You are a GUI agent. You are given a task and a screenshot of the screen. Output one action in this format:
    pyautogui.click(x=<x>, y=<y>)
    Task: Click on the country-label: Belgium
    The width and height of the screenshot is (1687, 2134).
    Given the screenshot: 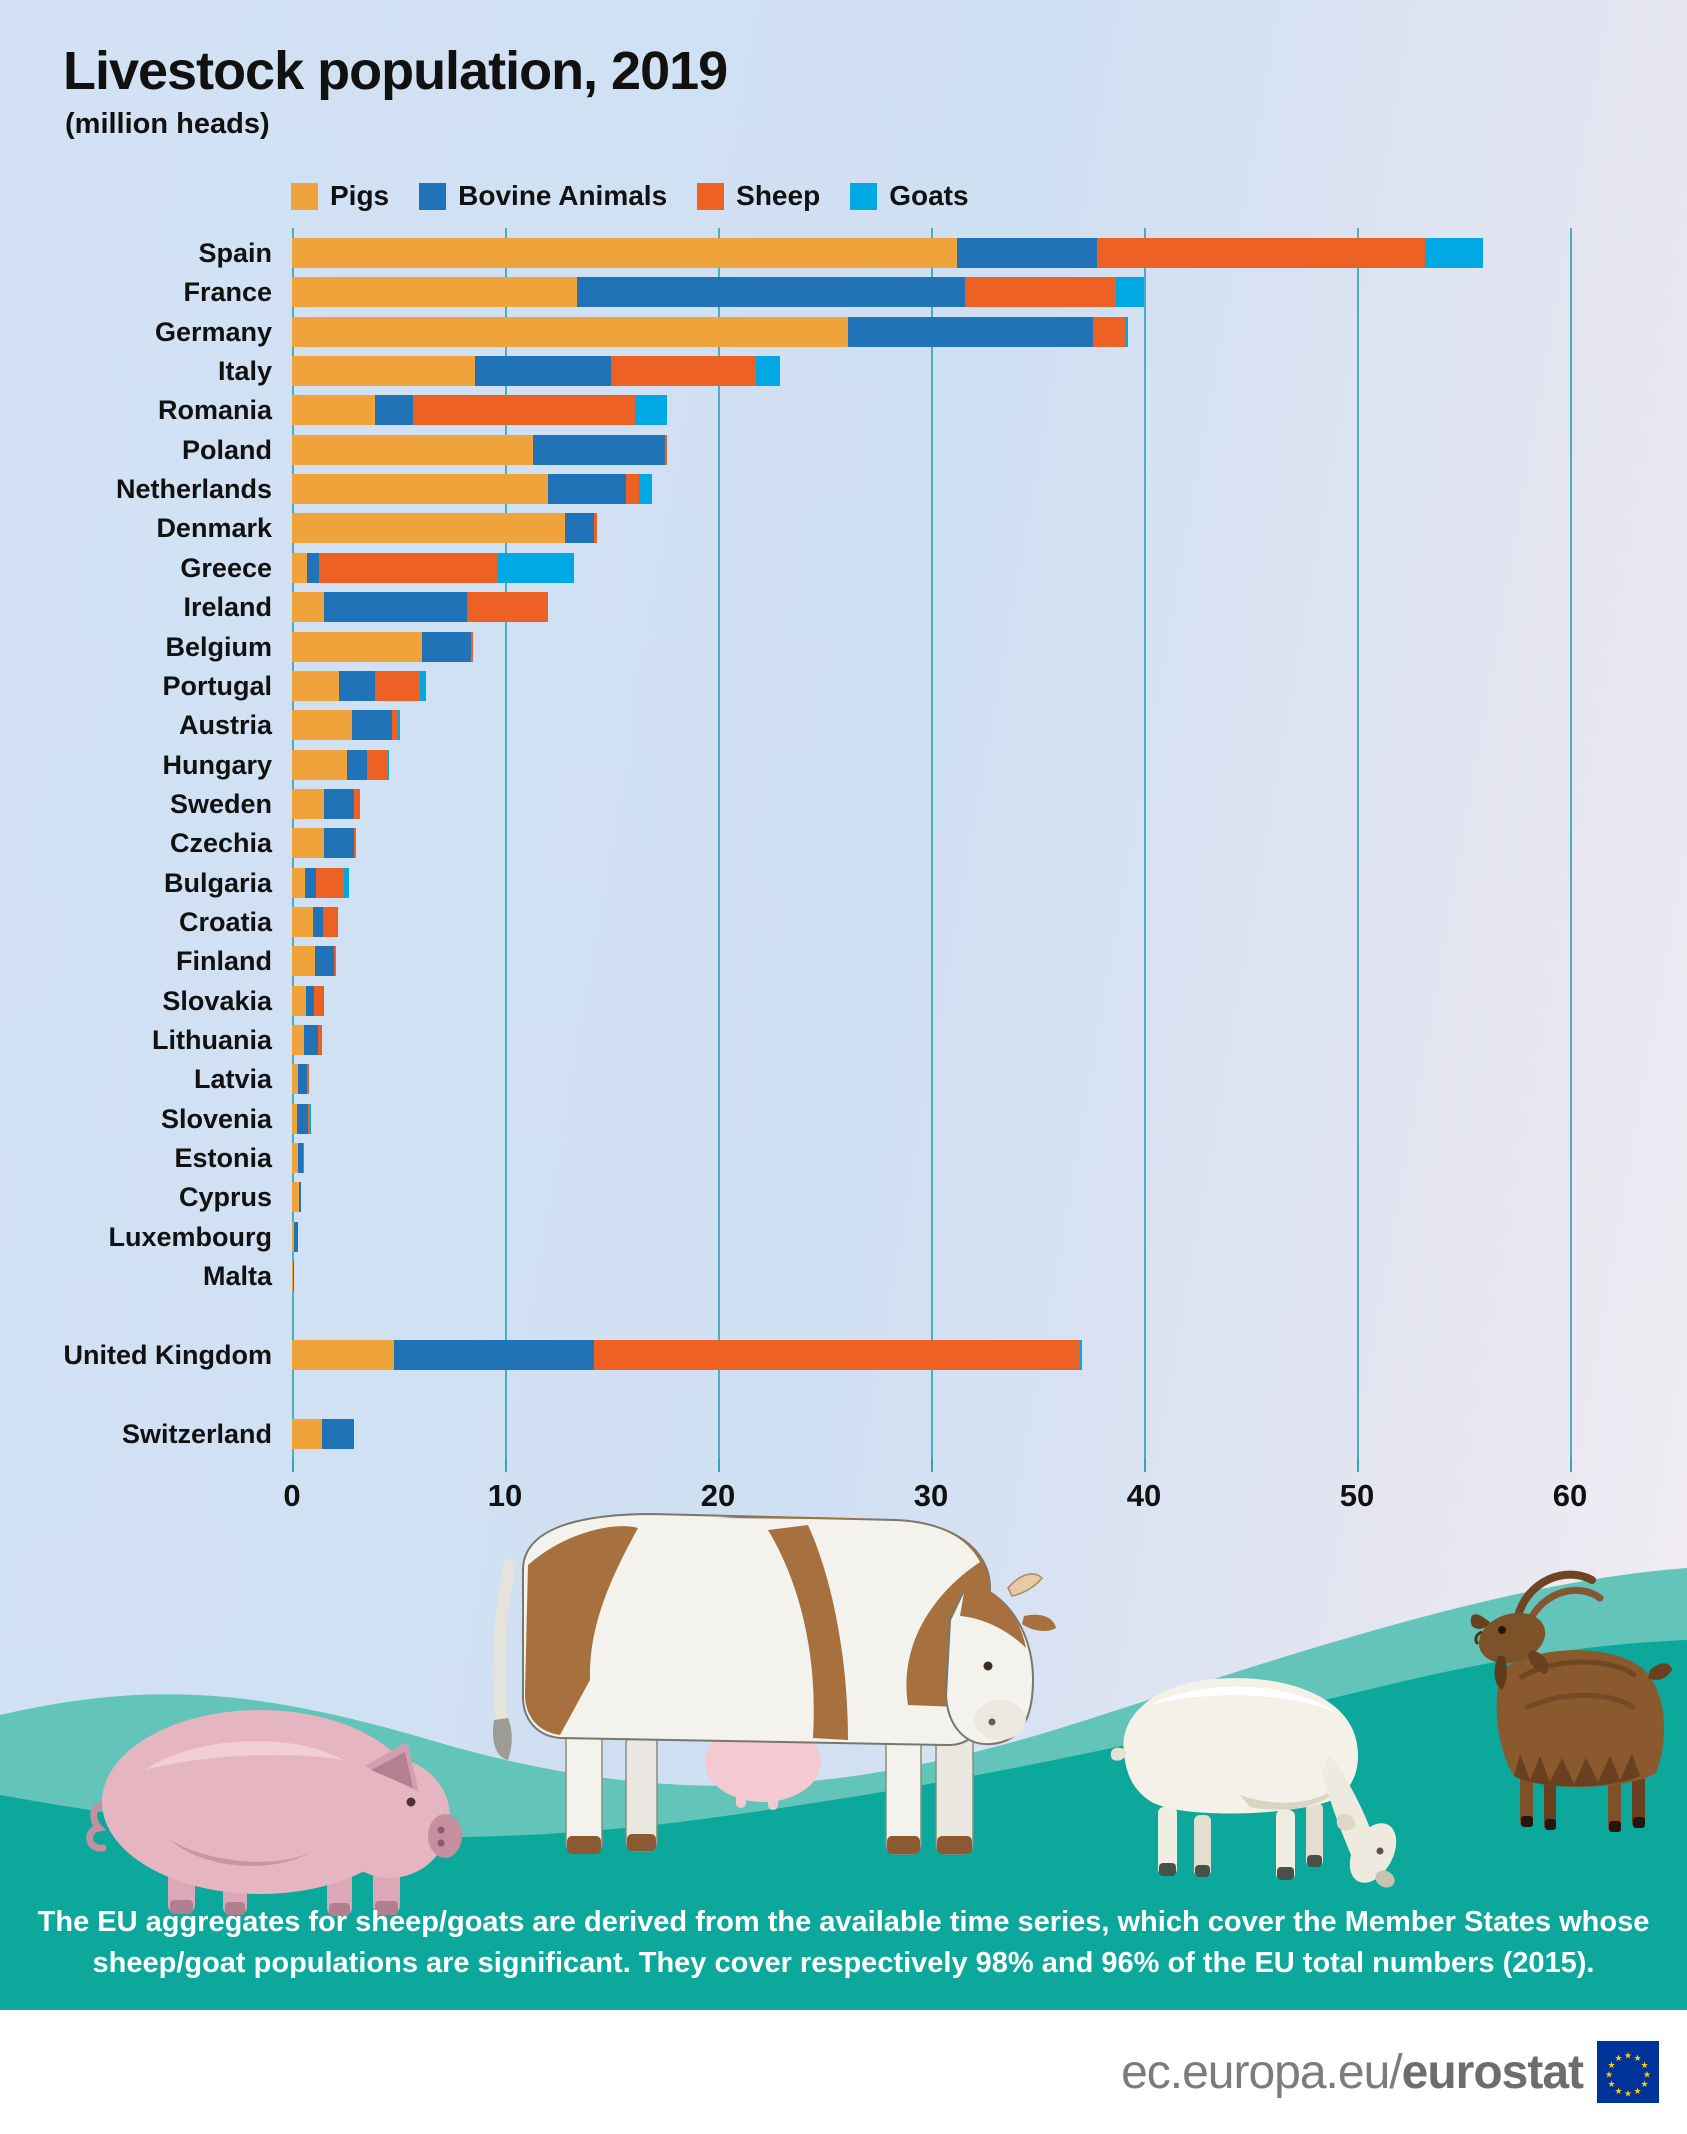 What is the action you would take?
    pyautogui.click(x=218, y=646)
    